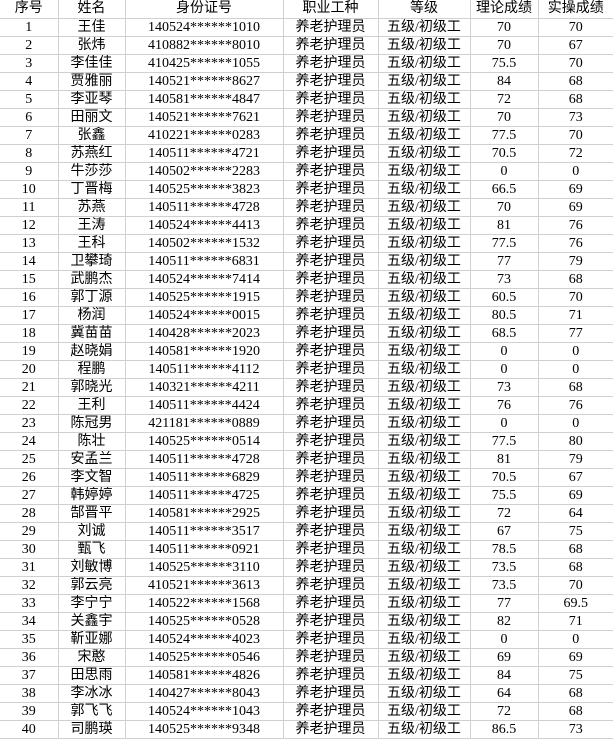  What do you see at coordinates (504, 657) in the screenshot?
I see `cell-theory_score: 69` at bounding box center [504, 657].